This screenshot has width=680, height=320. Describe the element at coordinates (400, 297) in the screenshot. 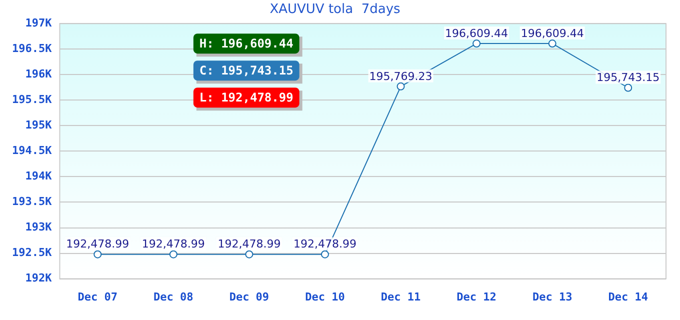

I see `x-tick-label: Dec 11` at that location.